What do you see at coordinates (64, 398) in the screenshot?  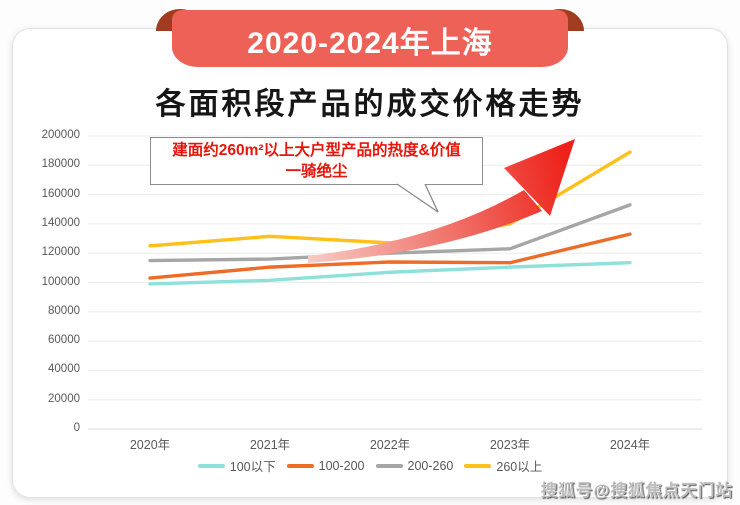 I see `y-axis-label: 20000` at bounding box center [64, 398].